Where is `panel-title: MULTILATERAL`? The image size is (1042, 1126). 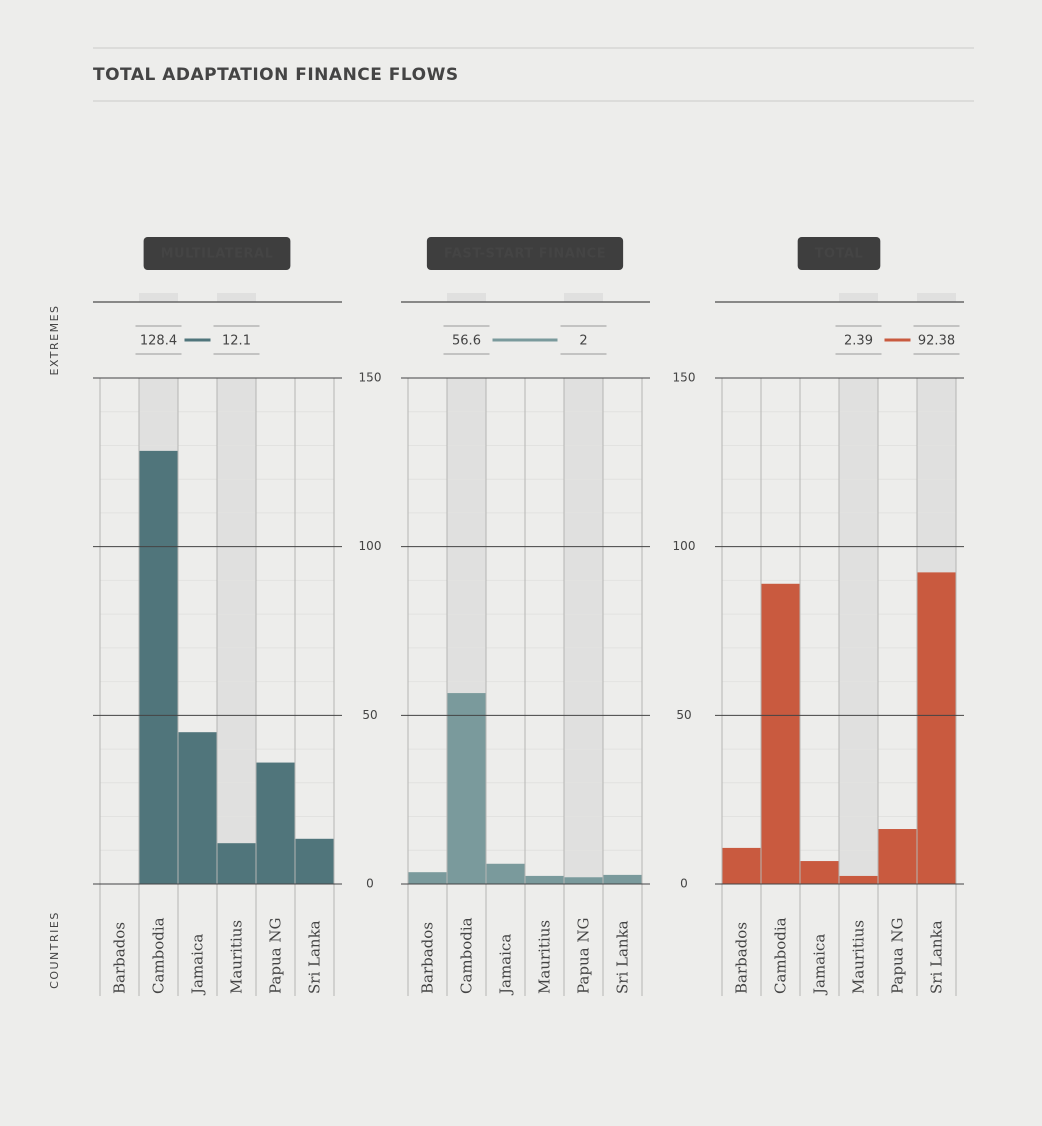 panel-title: MULTILATERAL is located at coordinates (217, 254).